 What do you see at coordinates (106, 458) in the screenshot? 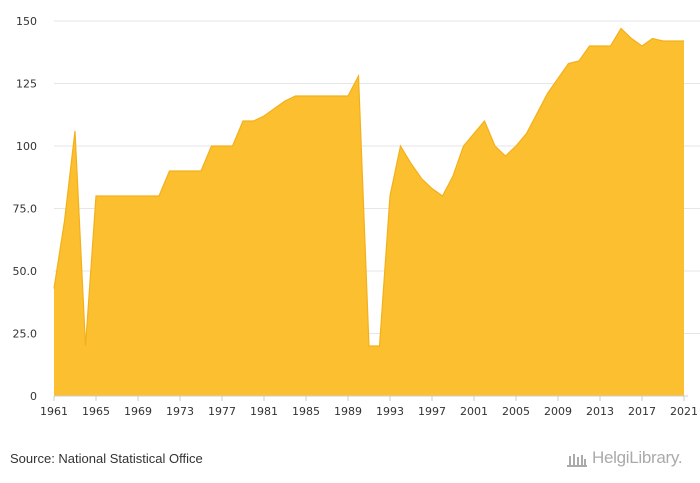
I see `source-note: Source: National Statistical Office` at bounding box center [106, 458].